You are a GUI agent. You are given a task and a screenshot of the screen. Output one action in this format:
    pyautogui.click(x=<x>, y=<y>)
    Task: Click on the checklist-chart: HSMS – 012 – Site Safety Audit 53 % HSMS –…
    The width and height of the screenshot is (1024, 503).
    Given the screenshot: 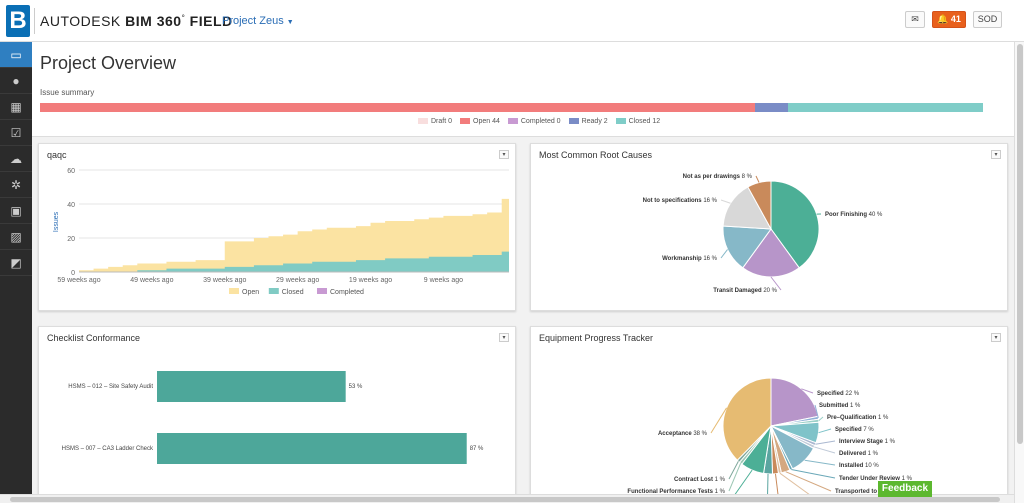 What is the action you would take?
    pyautogui.click(x=273, y=417)
    